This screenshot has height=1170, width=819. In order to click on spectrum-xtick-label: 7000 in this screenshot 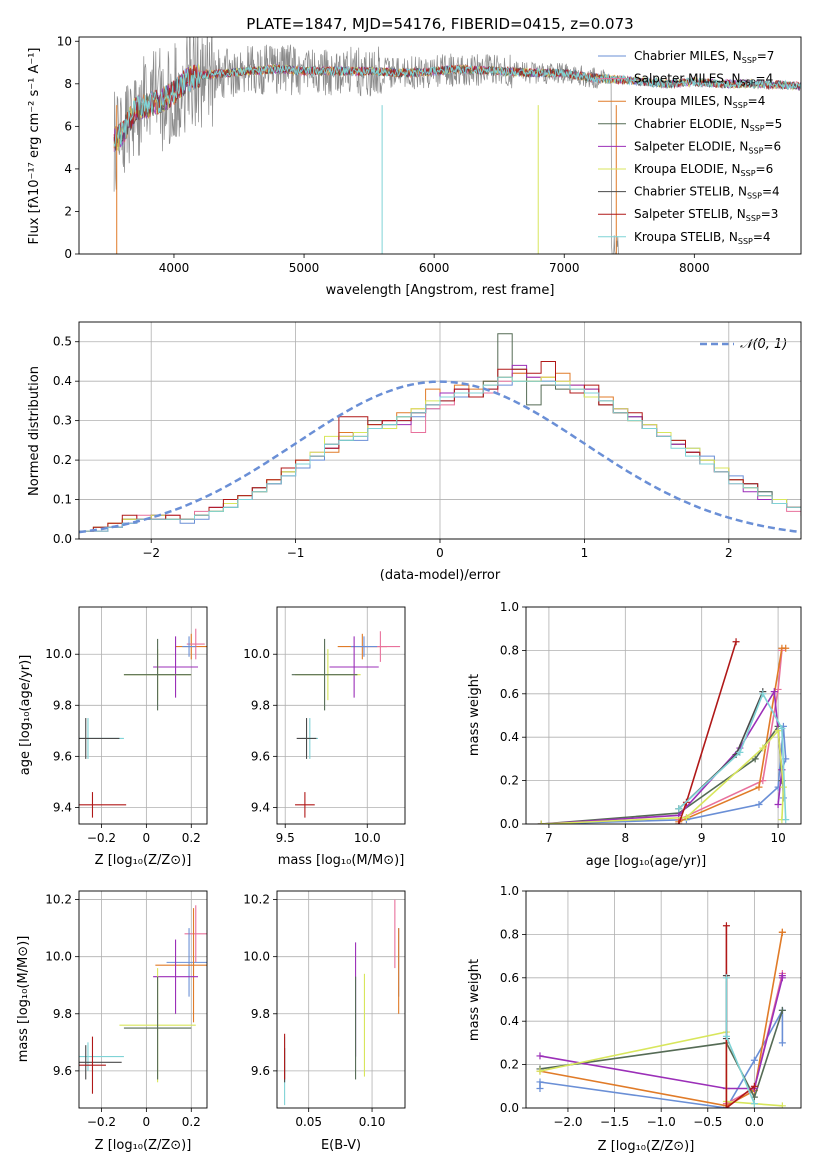, I will do `click(564, 268)`.